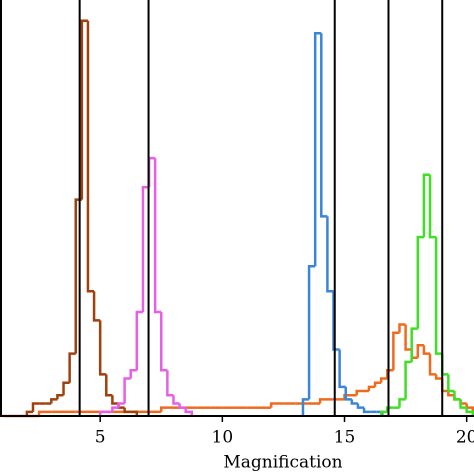  What do you see at coordinates (465, 438) in the screenshot?
I see `x-tick-label: 20` at bounding box center [465, 438].